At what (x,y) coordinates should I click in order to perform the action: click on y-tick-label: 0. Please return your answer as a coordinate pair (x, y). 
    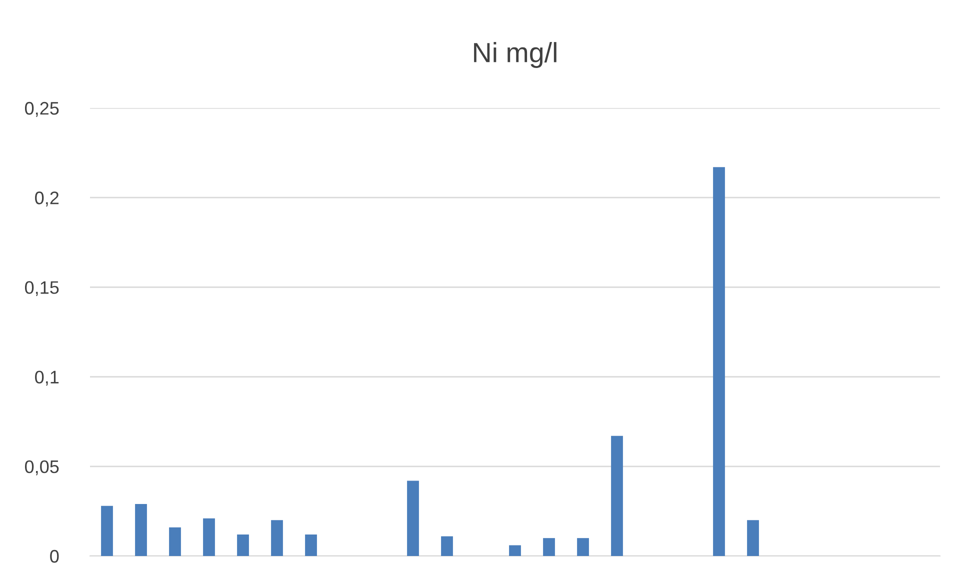
    Looking at the image, I should click on (54, 556).